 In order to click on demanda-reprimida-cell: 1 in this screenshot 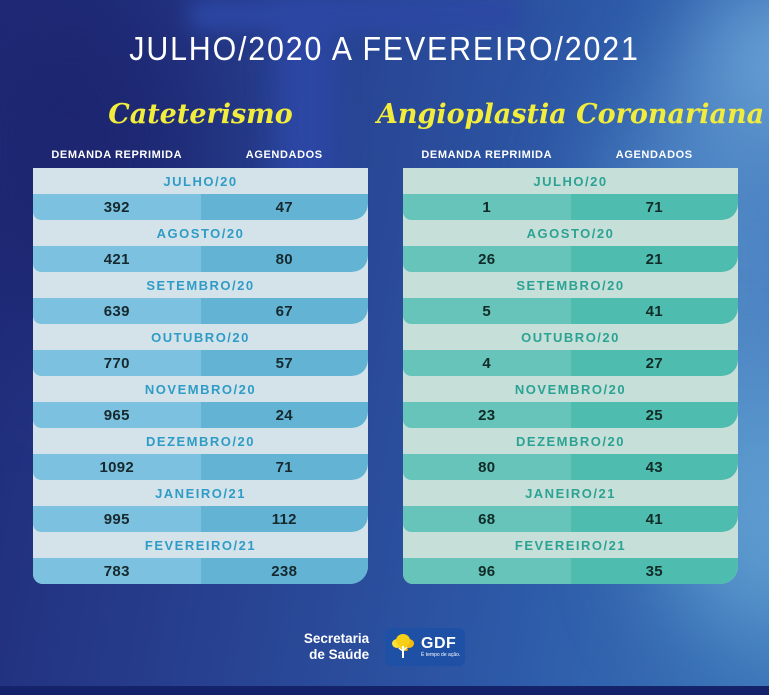, I will do `click(487, 207)`.